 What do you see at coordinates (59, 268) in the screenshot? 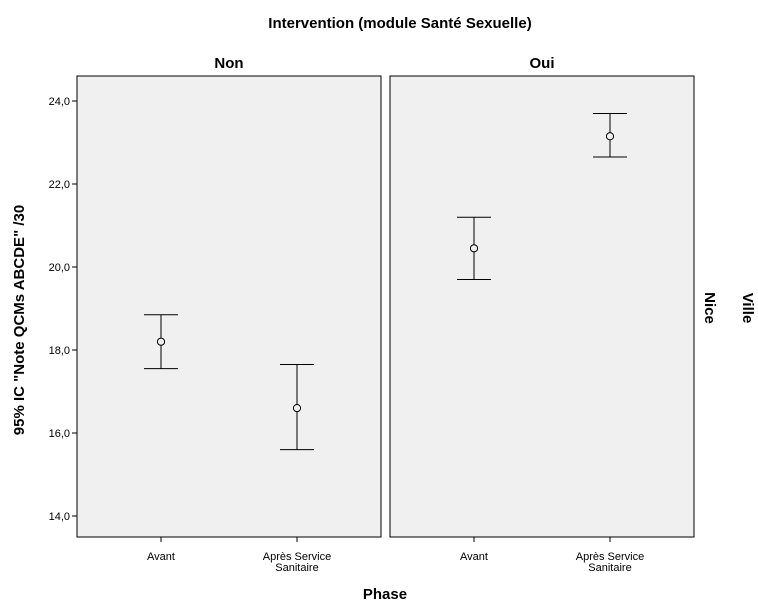
I see `y-tick-label: 20,0` at bounding box center [59, 268].